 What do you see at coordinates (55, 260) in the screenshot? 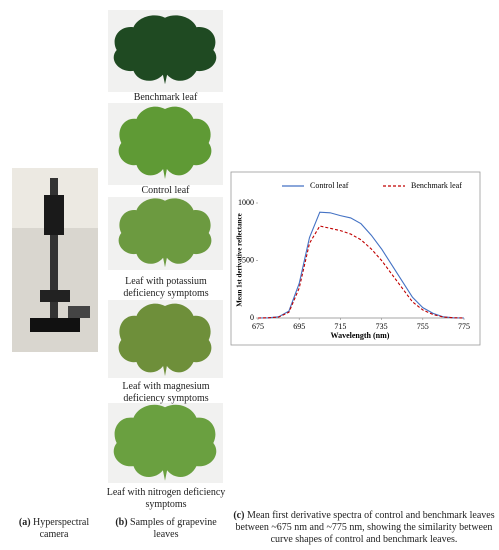
I see `camera-photo` at bounding box center [55, 260].